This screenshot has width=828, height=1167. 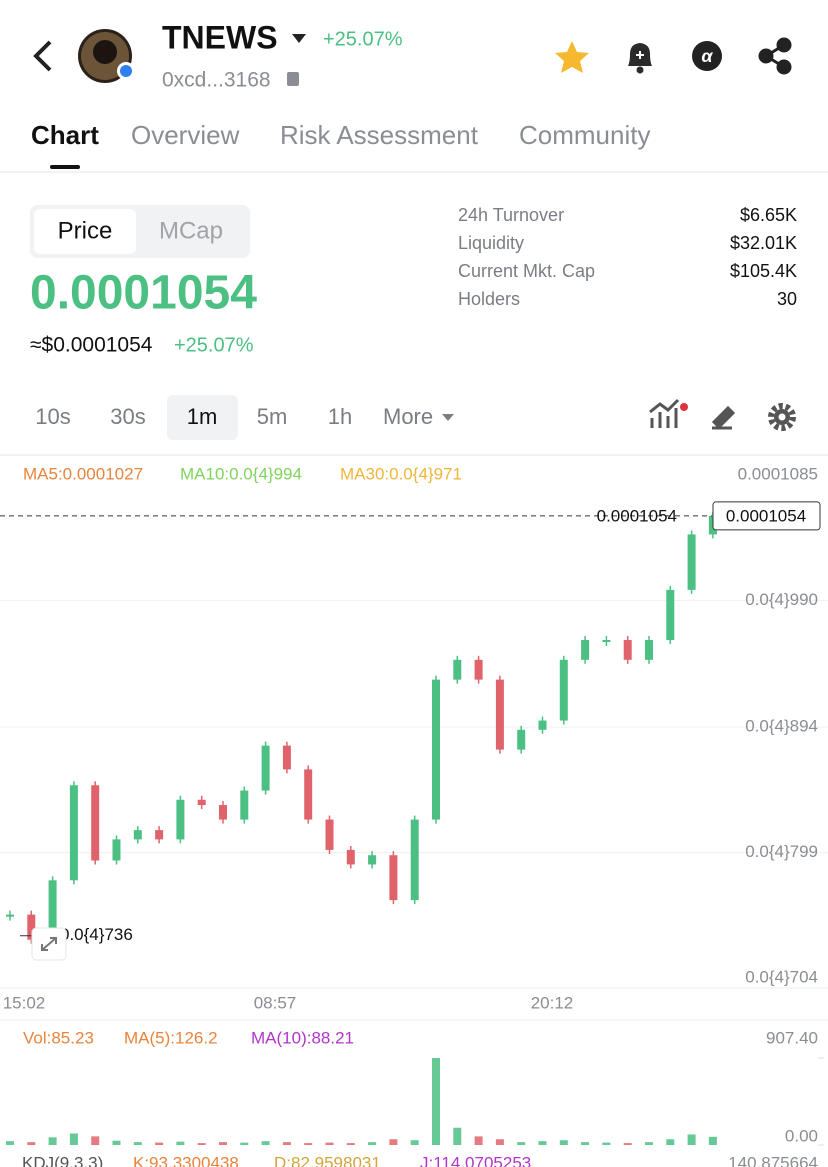 I want to click on interval: 1m, so click(x=202, y=416).